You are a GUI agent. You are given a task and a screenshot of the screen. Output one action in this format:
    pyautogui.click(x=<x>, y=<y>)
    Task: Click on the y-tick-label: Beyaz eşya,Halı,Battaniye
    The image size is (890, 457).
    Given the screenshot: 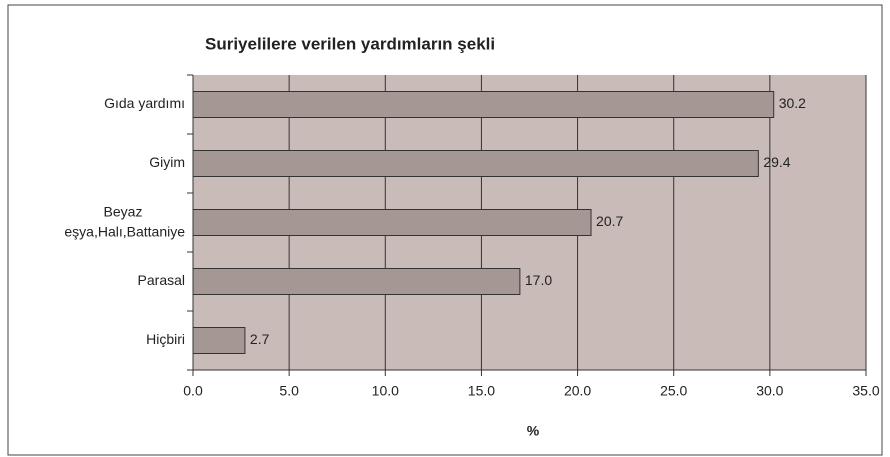 What is the action you would take?
    pyautogui.click(x=124, y=221)
    